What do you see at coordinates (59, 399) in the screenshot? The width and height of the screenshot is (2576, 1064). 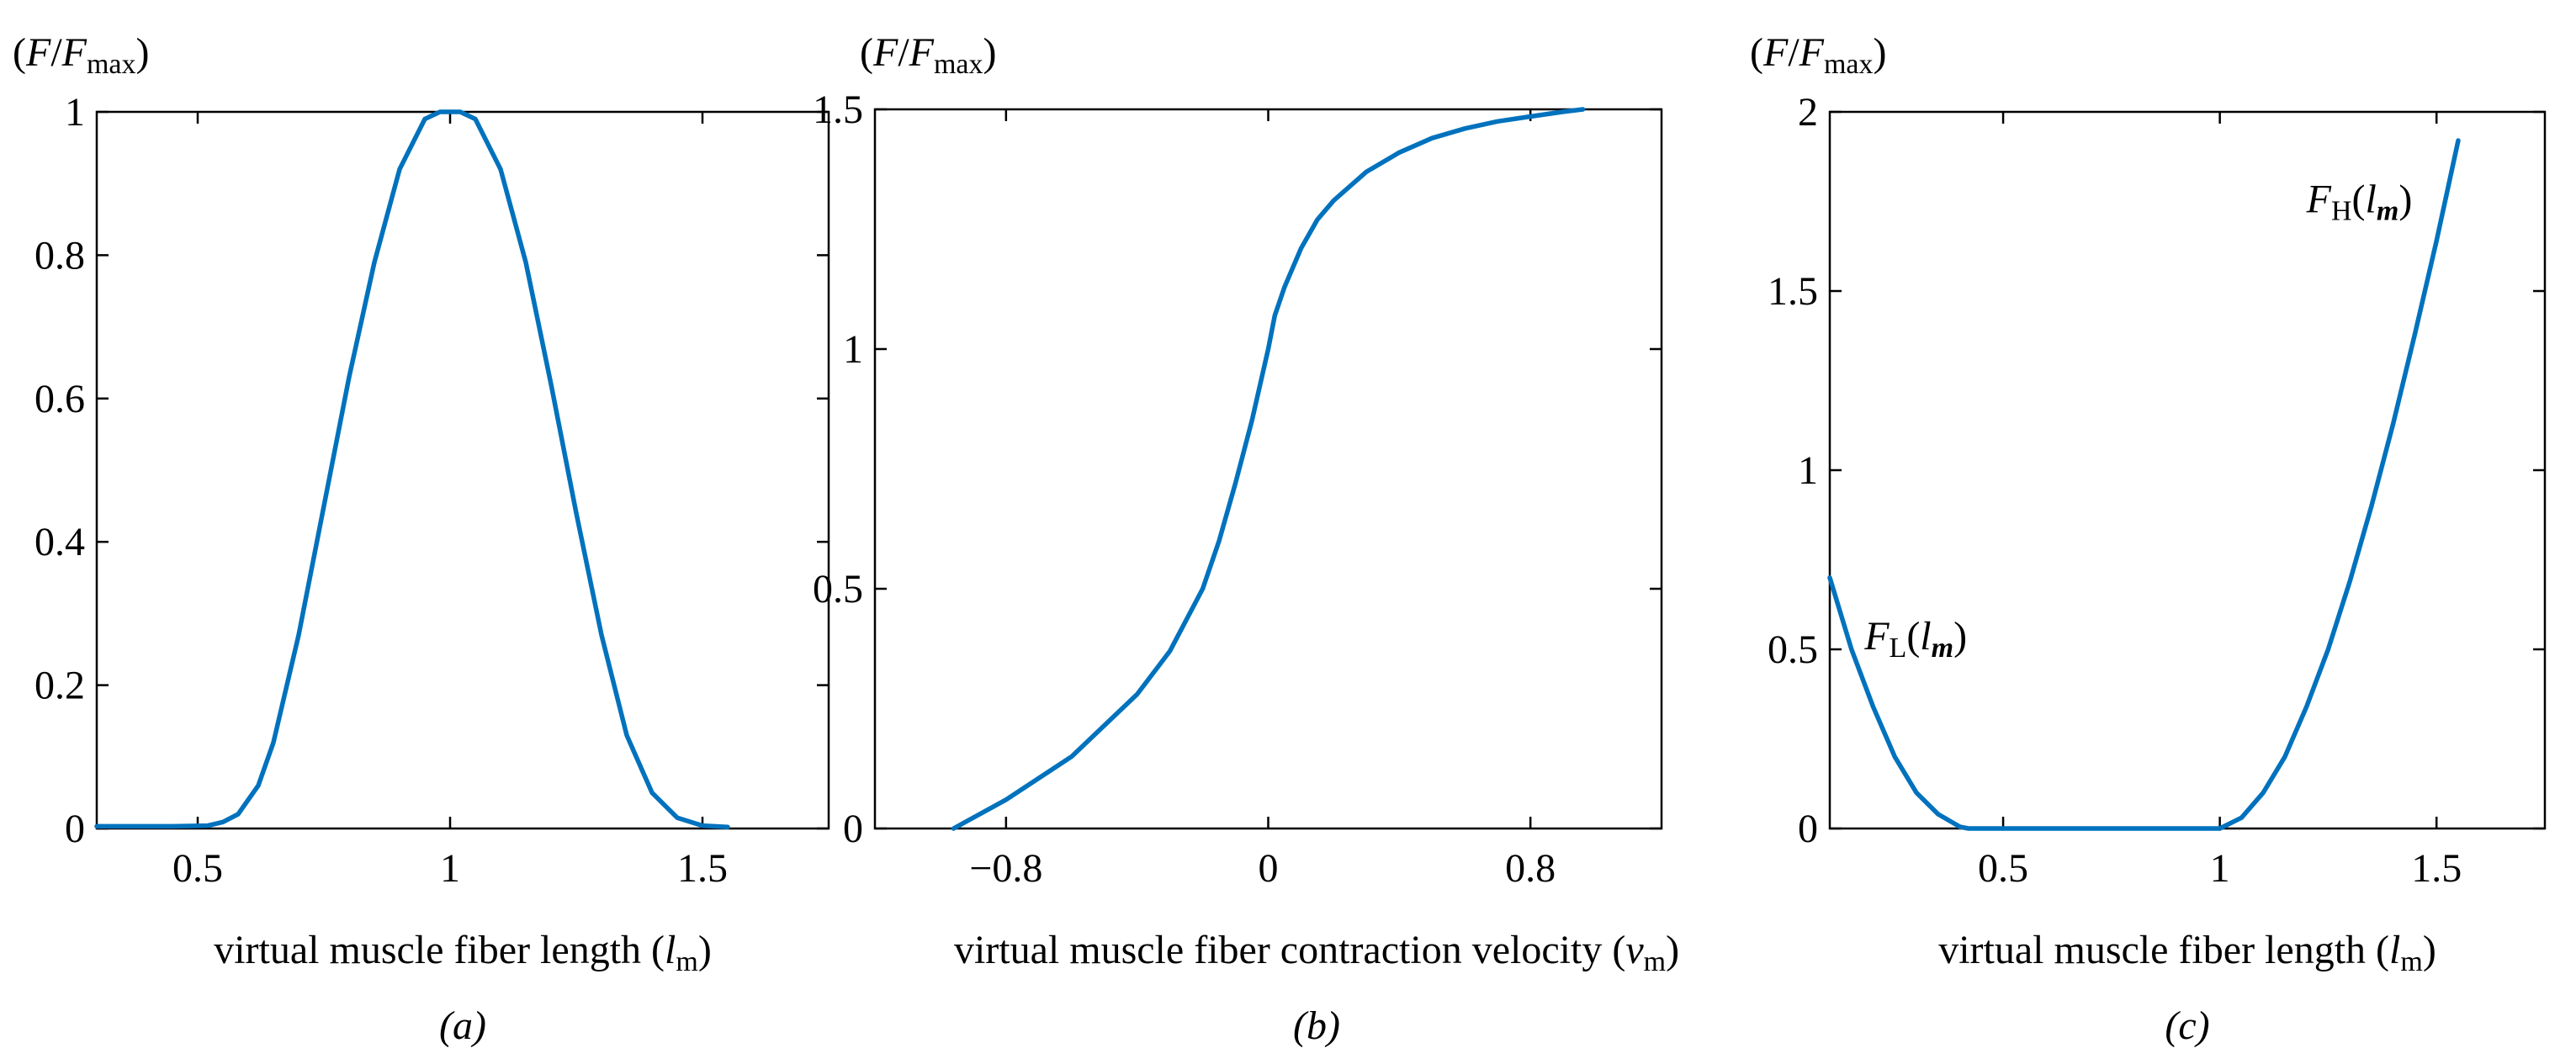 I see `y-tick-label: 0.6` at bounding box center [59, 399].